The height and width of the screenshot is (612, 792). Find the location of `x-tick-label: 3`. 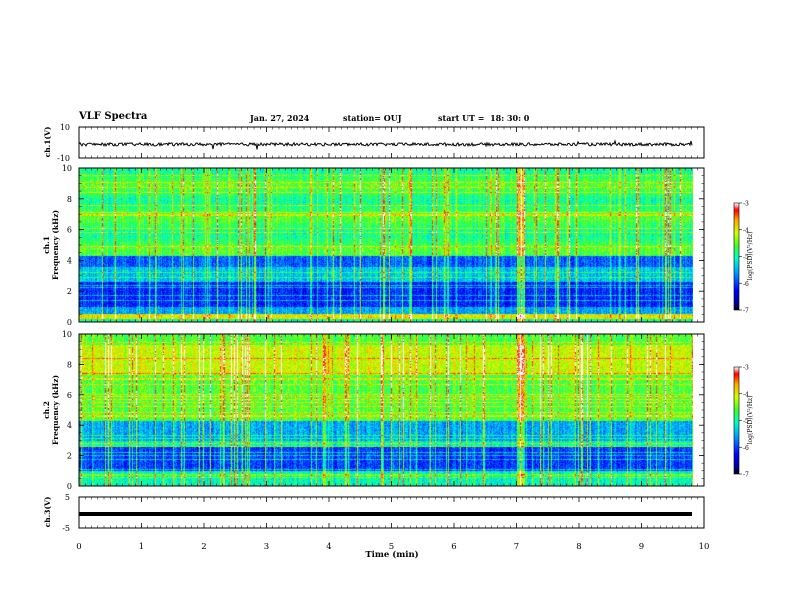

x-tick-label: 3 is located at coordinates (266, 547).